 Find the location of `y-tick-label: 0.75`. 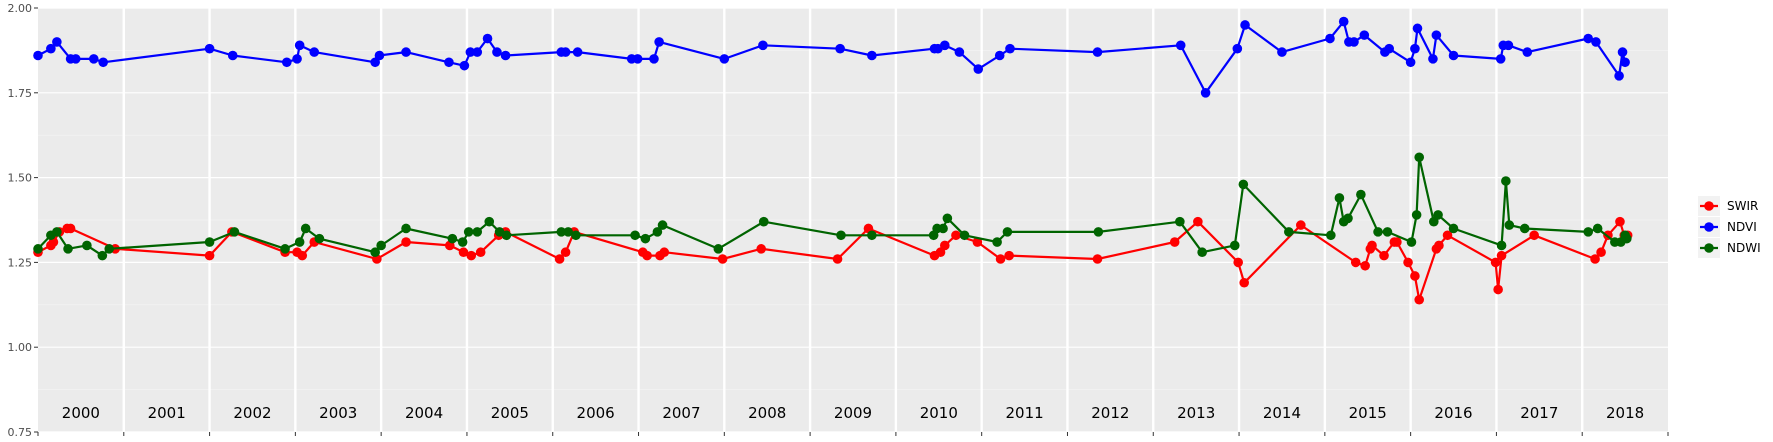

y-tick-label: 0.75 is located at coordinates (20, 432).